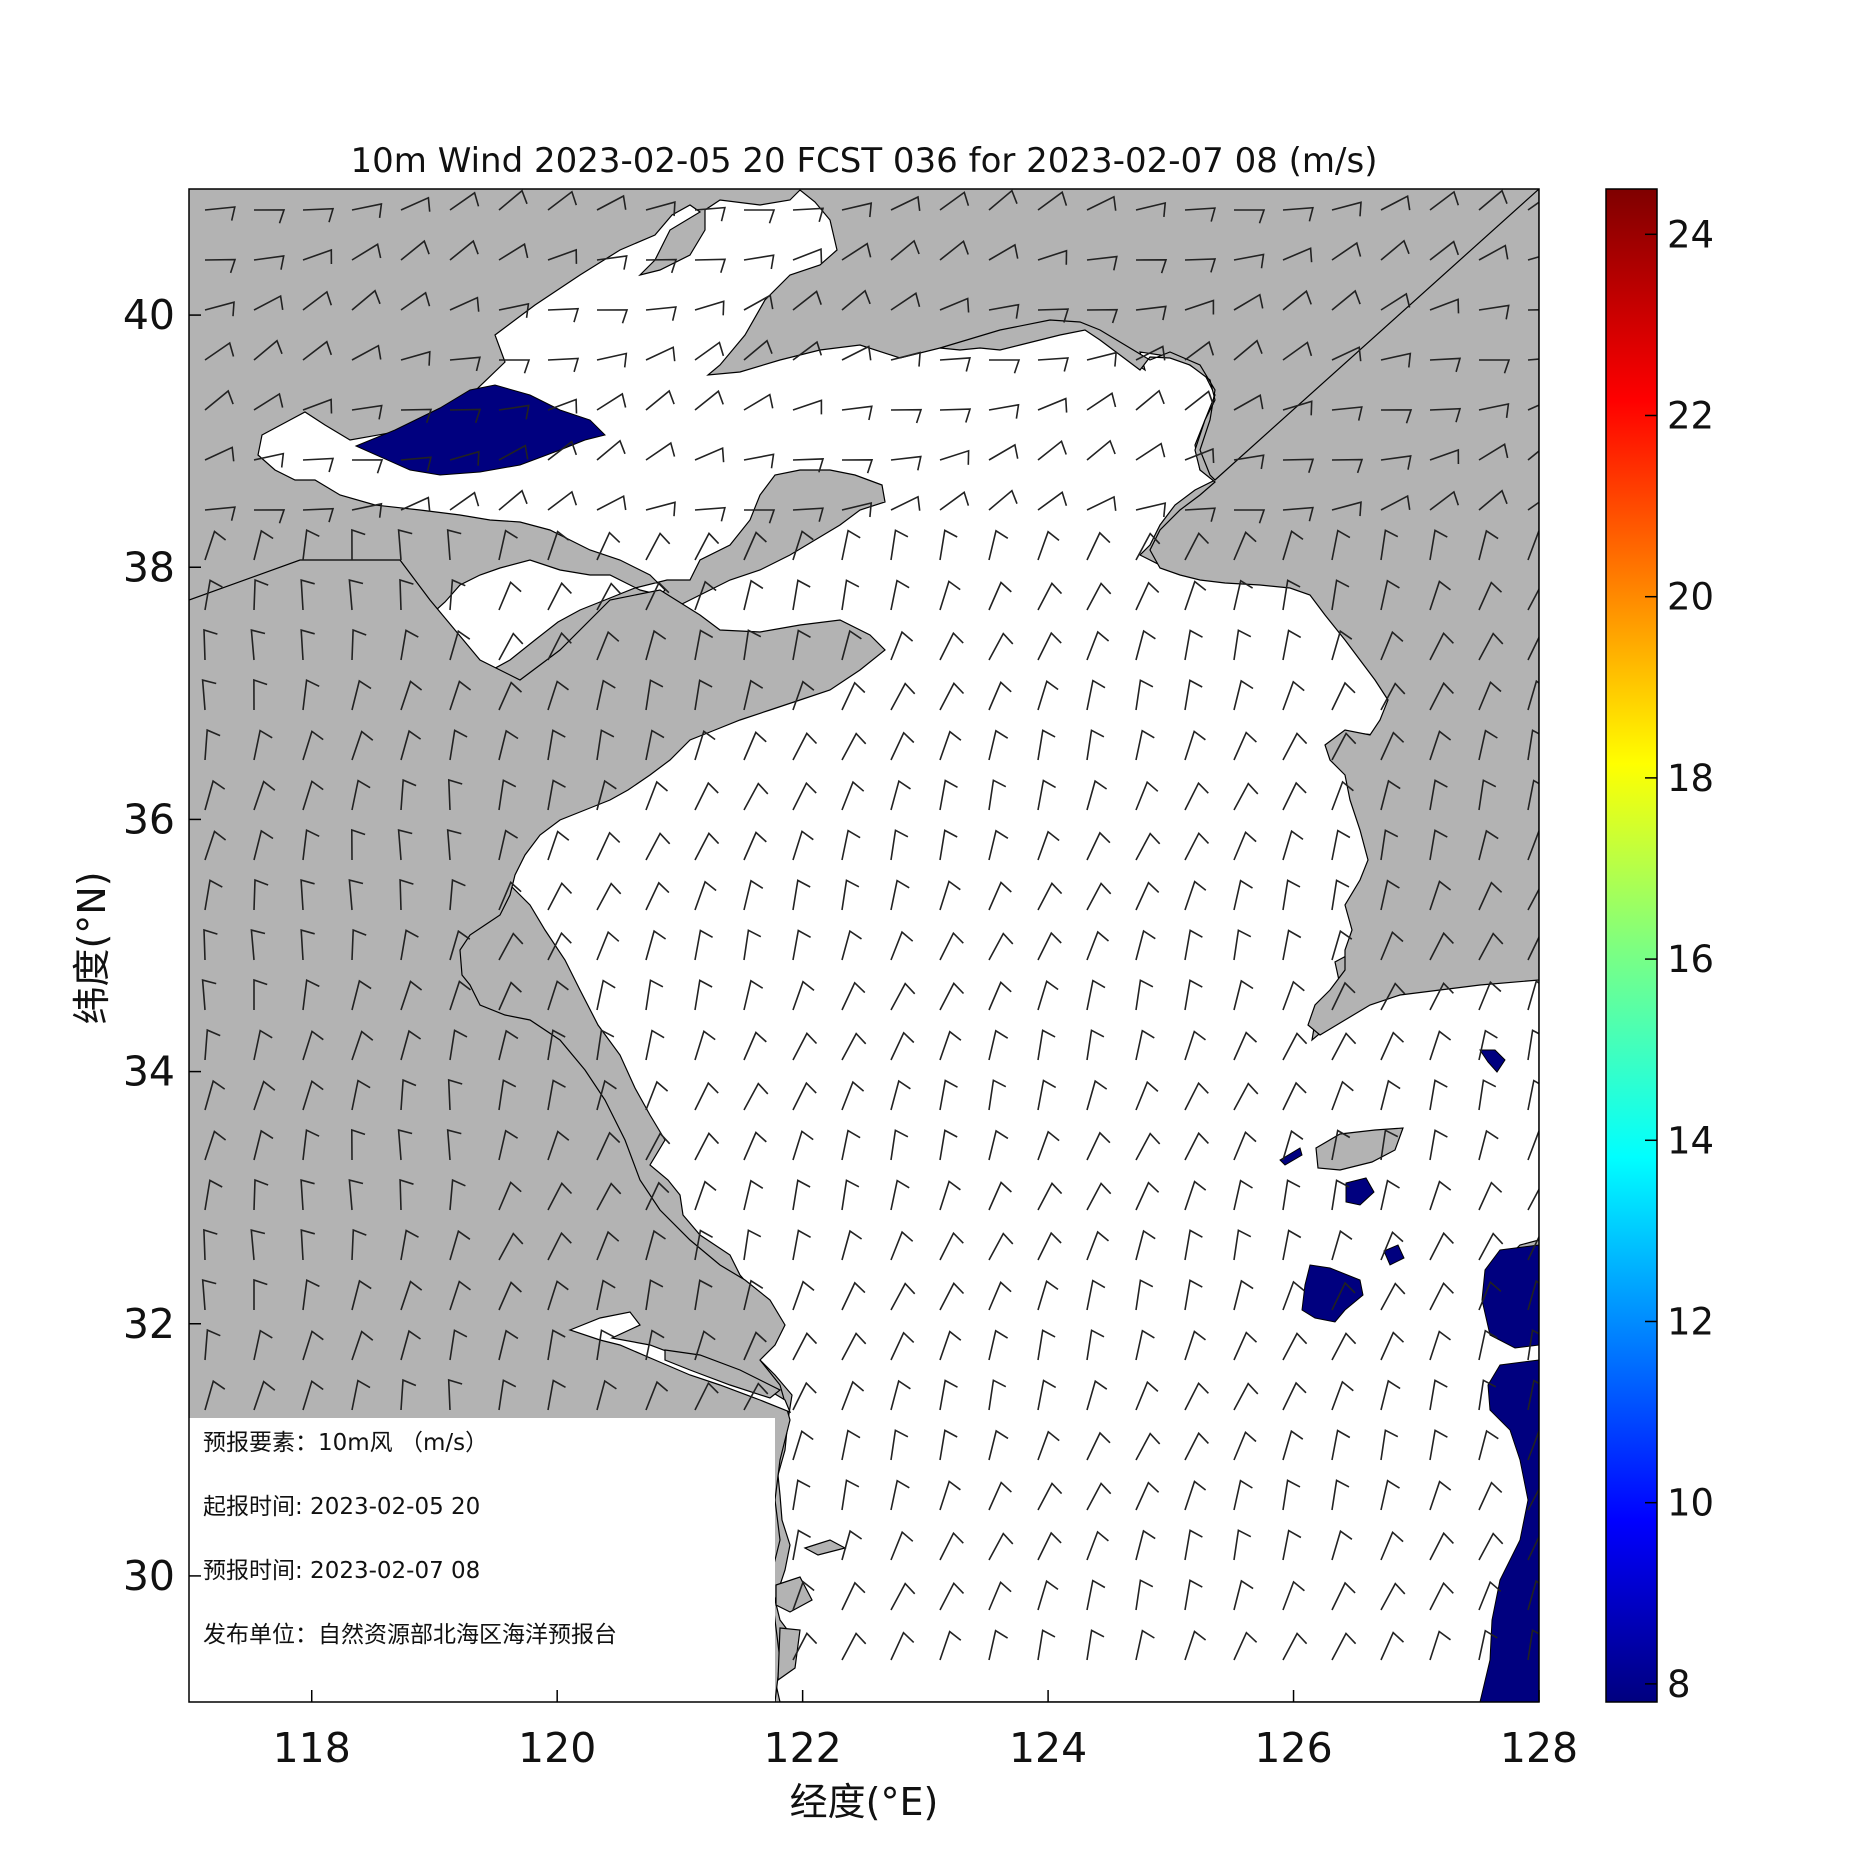 This screenshot has width=1875, height=1875. I want to click on colorbar-tick-label: 8, so click(1679, 1684).